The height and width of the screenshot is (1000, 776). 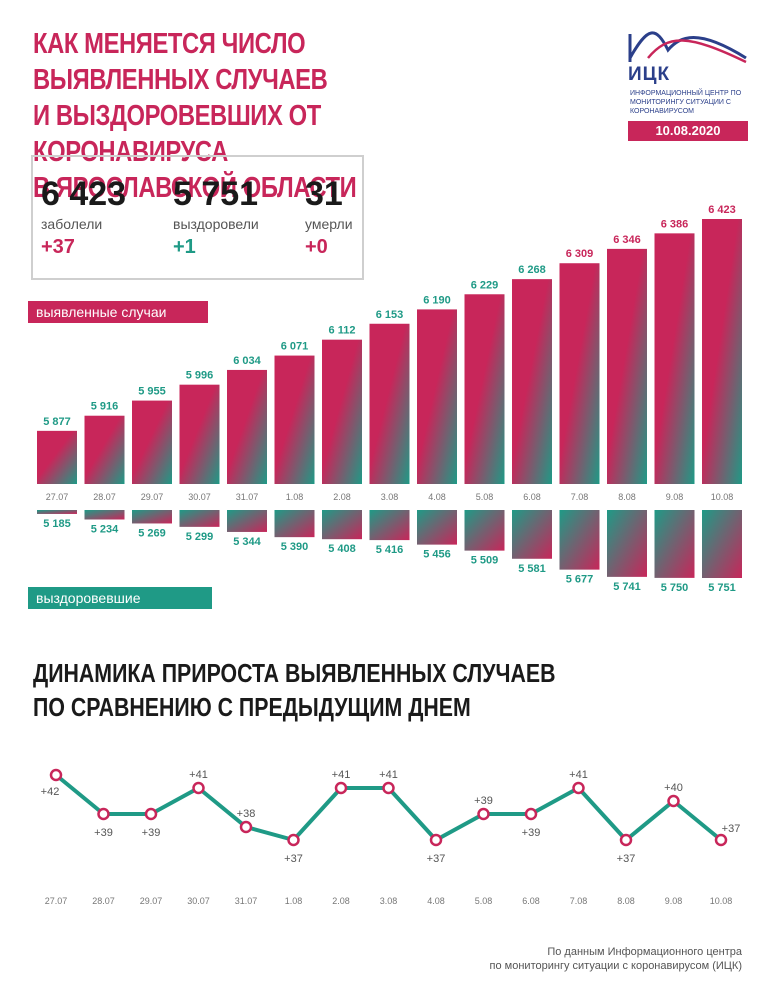 What do you see at coordinates (120, 598) in the screenshot?
I see `recovered-legend-pill: выздоровевшие` at bounding box center [120, 598].